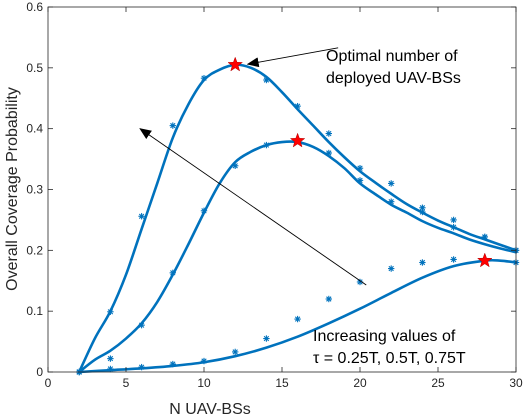 Image resolution: width=524 pixels, height=420 pixels. I want to click on y-tick-label: 0.3, so click(34, 190).